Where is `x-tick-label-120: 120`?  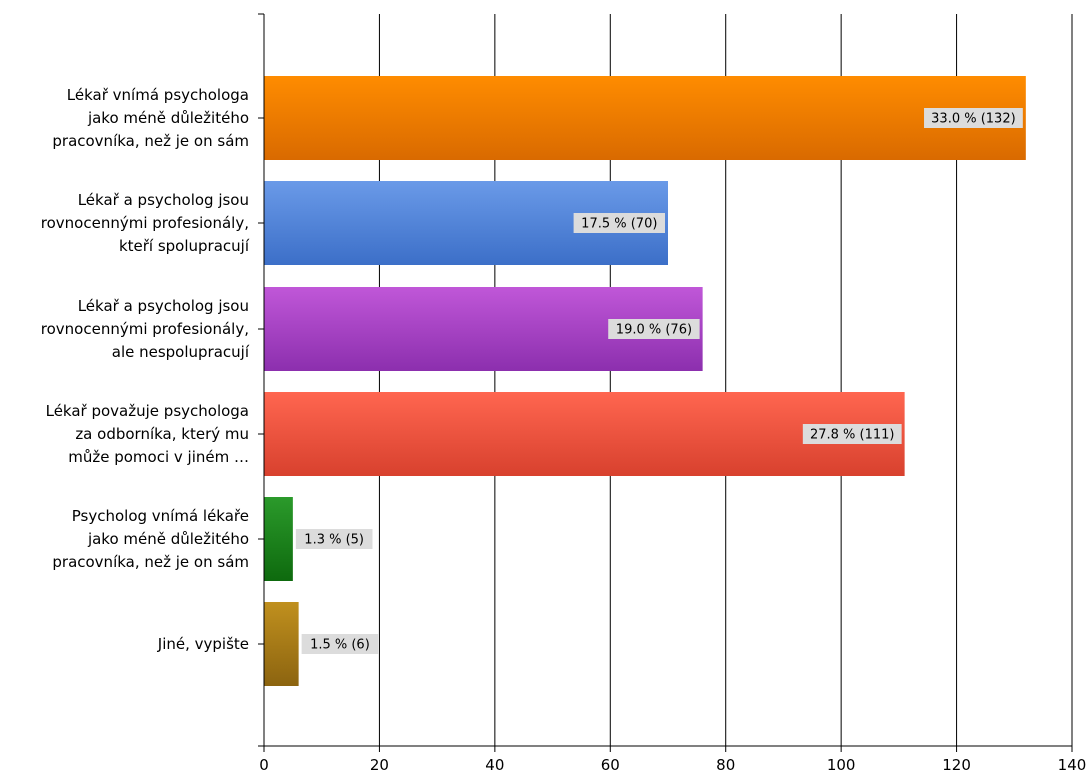 x-tick-label-120: 120 is located at coordinates (956, 765).